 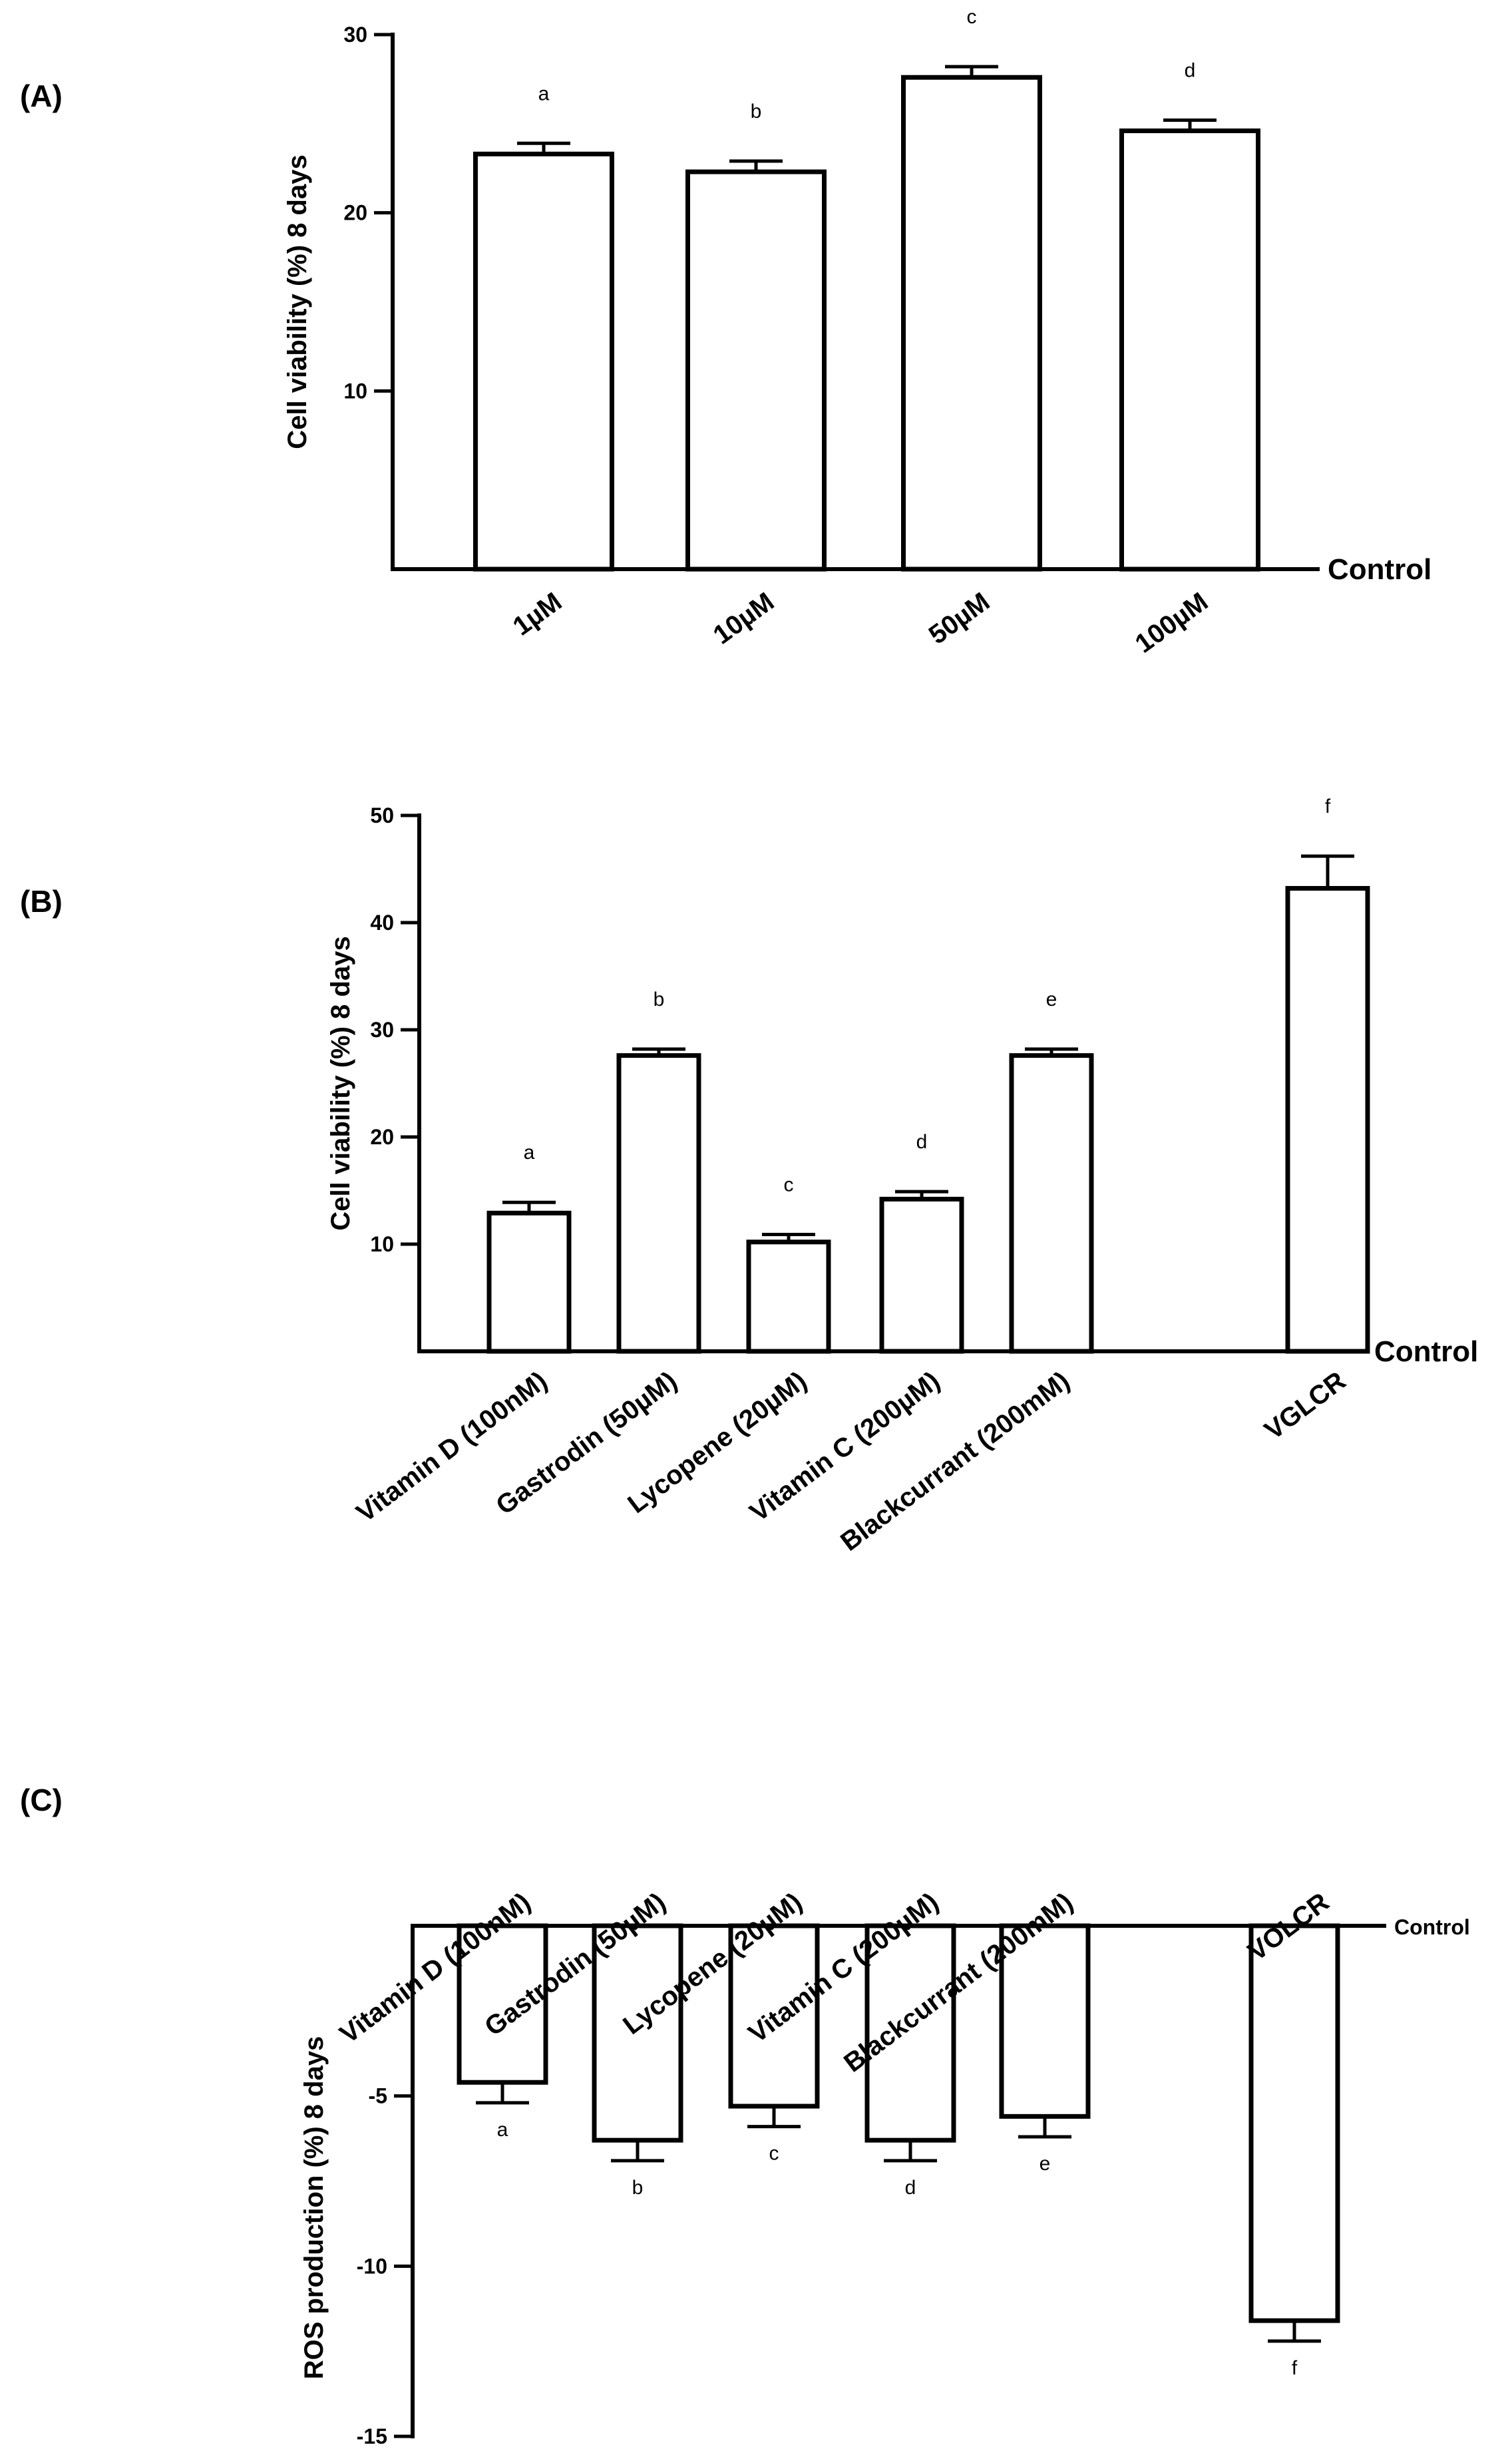 What do you see at coordinates (1432, 1927) in the screenshot?
I see `panel-c-baseline-label: Control` at bounding box center [1432, 1927].